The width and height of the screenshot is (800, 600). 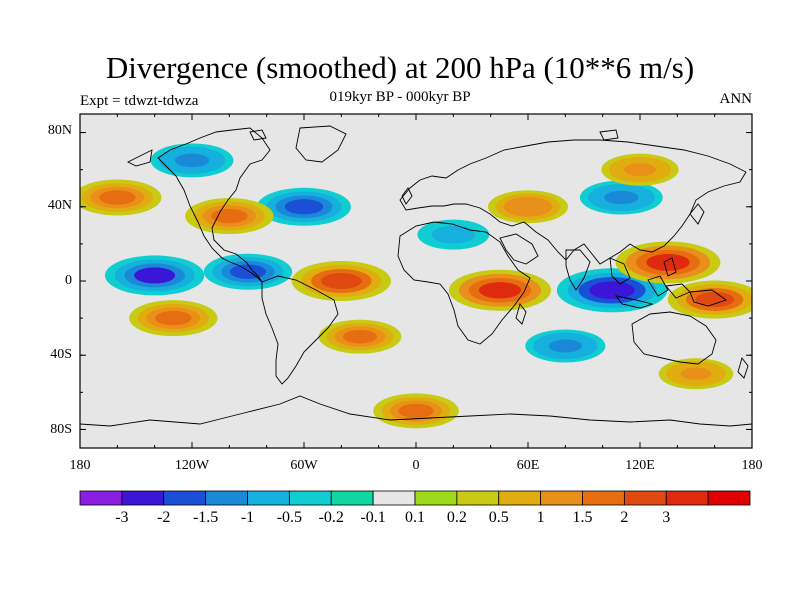 I want to click on lat-tick-label: 80N, so click(x=59, y=130).